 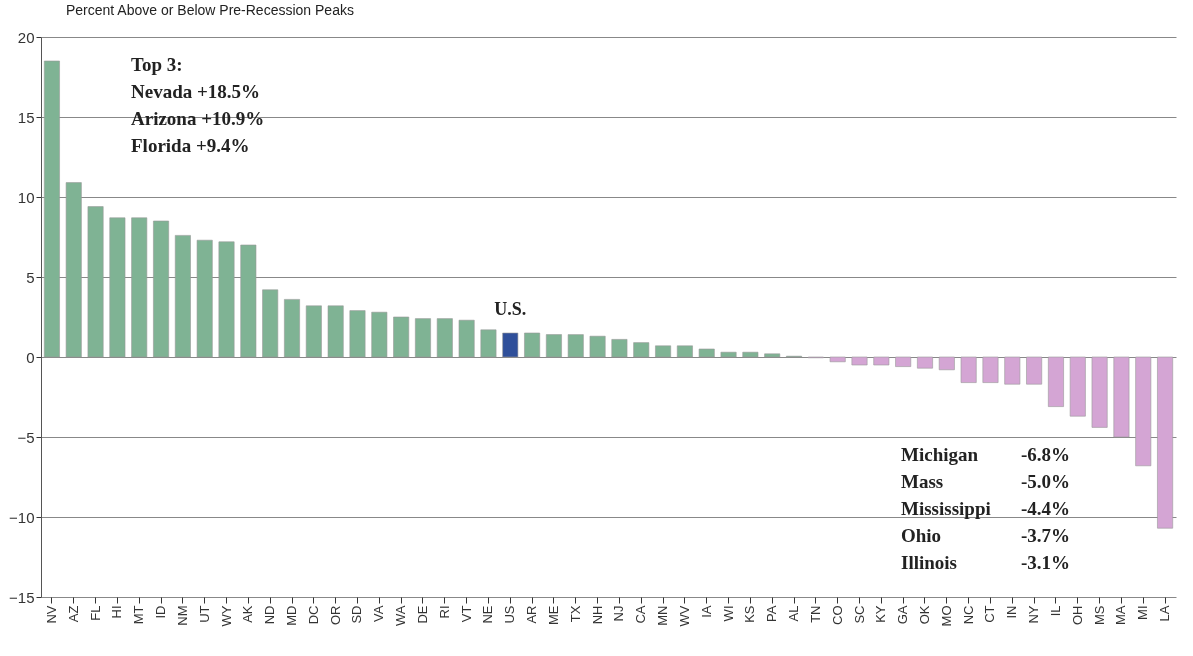 What do you see at coordinates (510, 614) in the screenshot?
I see `x-tick-label: US` at bounding box center [510, 614].